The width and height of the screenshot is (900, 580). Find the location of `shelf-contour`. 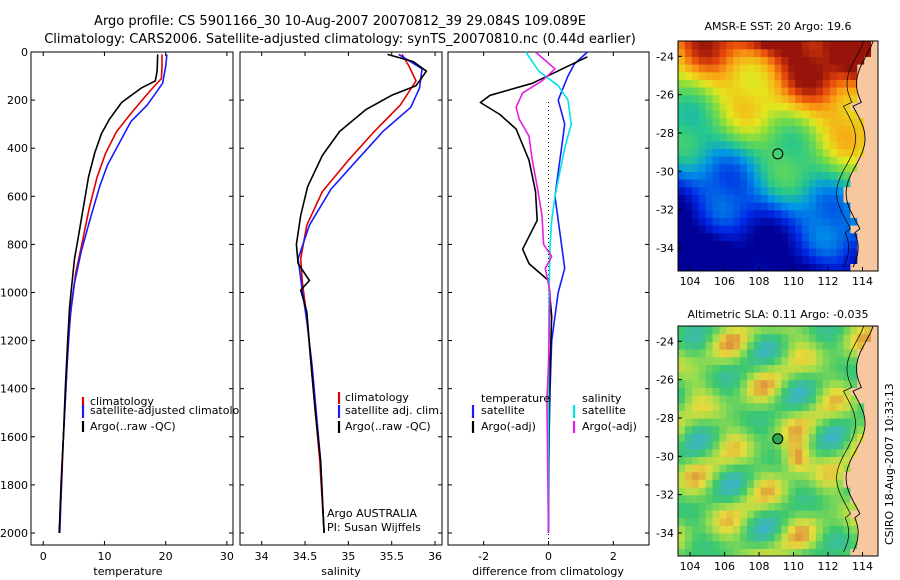

shelf-contour is located at coordinates (850, 154).